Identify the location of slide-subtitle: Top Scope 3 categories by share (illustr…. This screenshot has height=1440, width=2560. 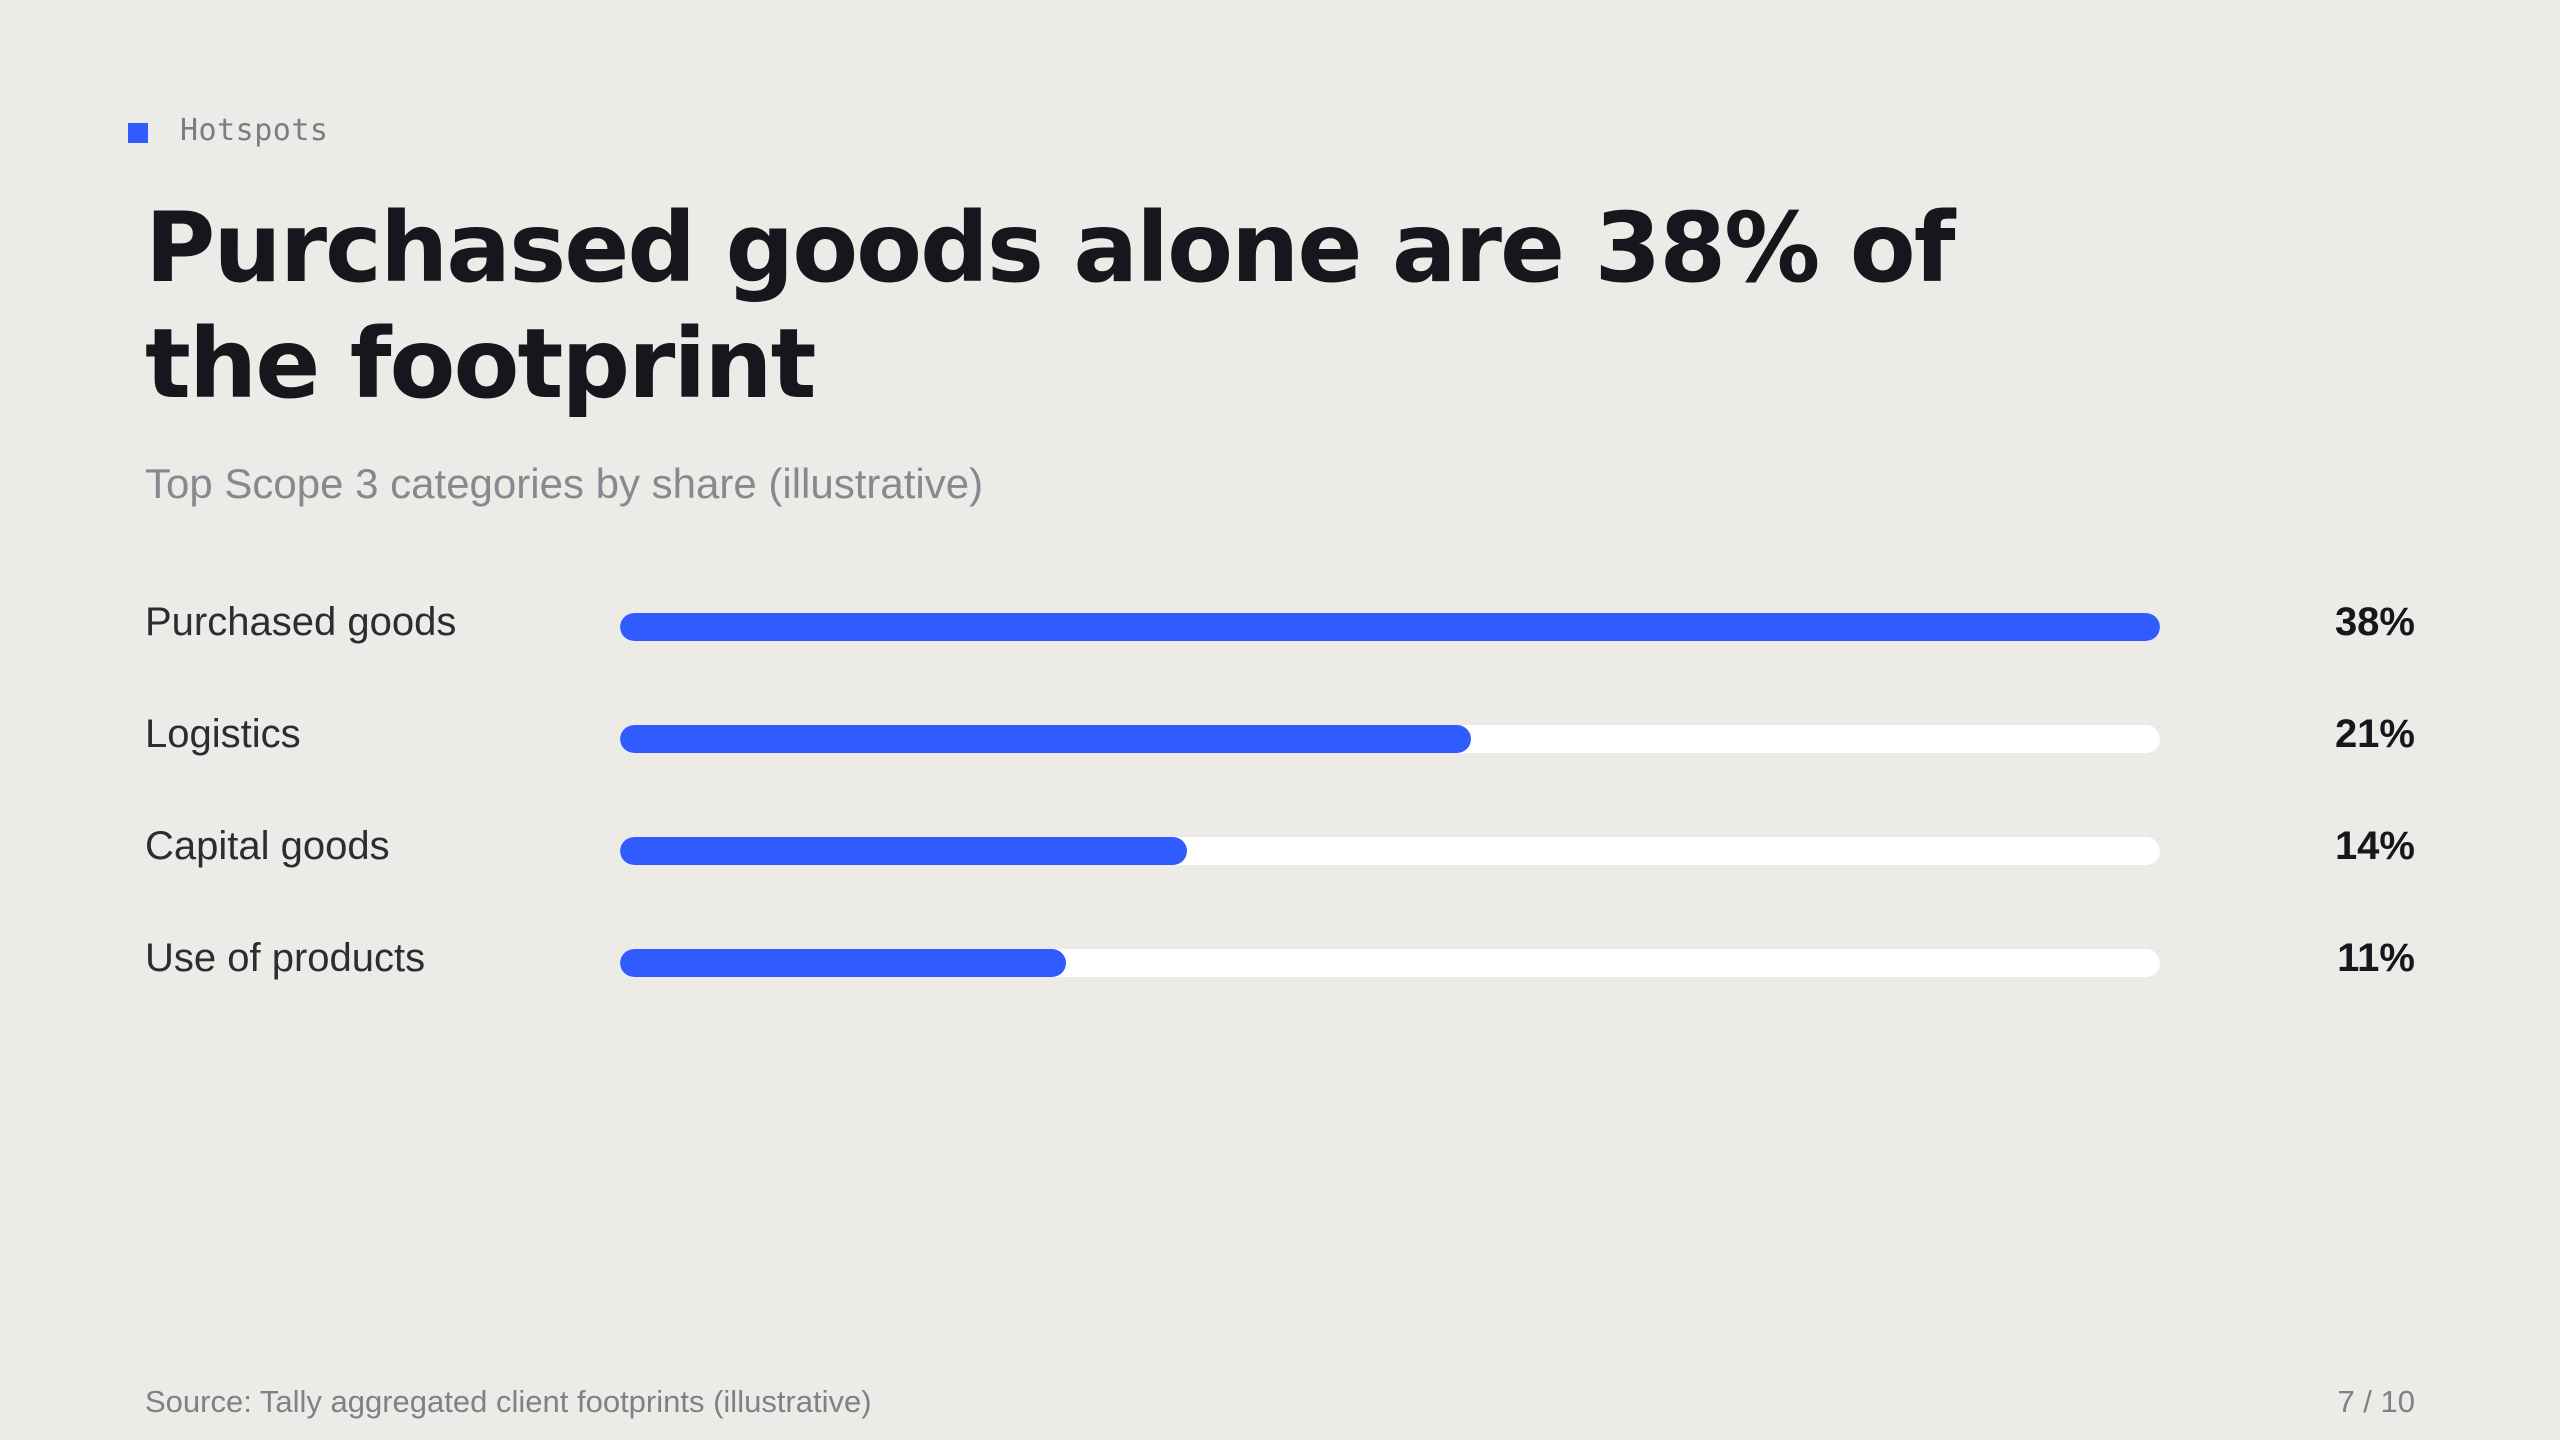
(564, 483).